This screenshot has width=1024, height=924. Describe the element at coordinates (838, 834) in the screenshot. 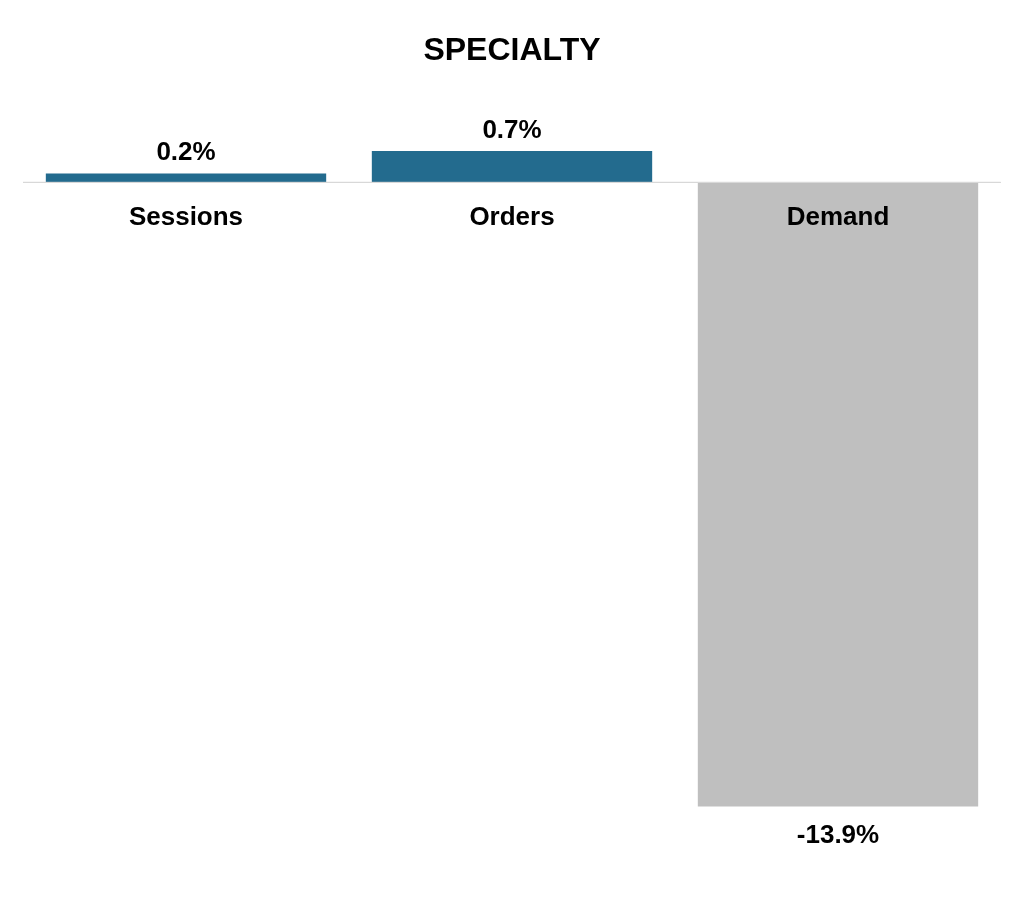

I see `data-label: -13.9%` at that location.